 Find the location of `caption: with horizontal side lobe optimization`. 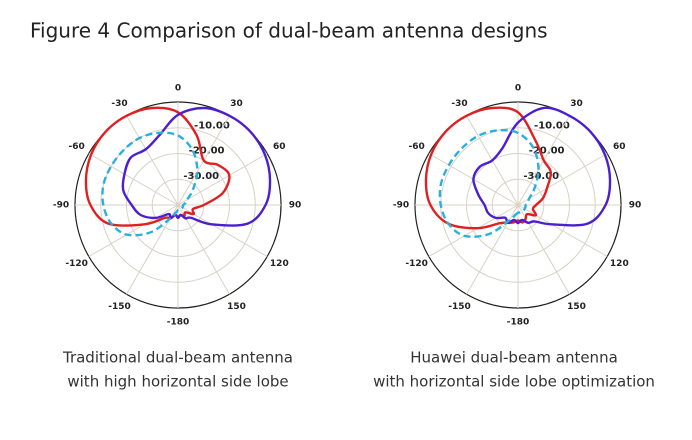

caption: with horizontal side lobe optimization is located at coordinates (514, 382).